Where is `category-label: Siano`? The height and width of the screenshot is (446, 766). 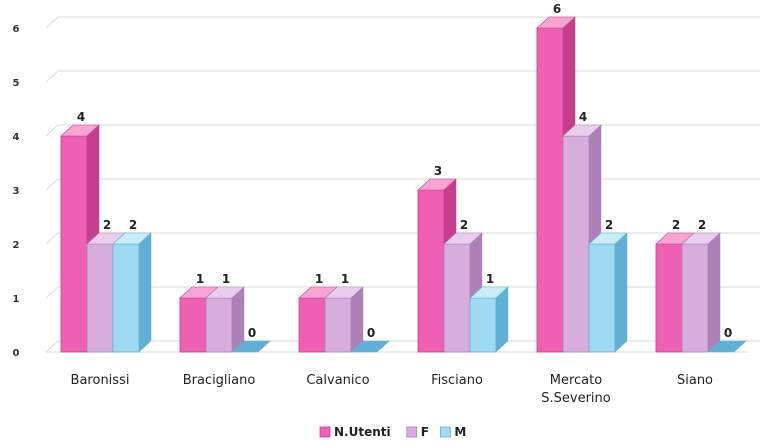
category-label: Siano is located at coordinates (695, 380).